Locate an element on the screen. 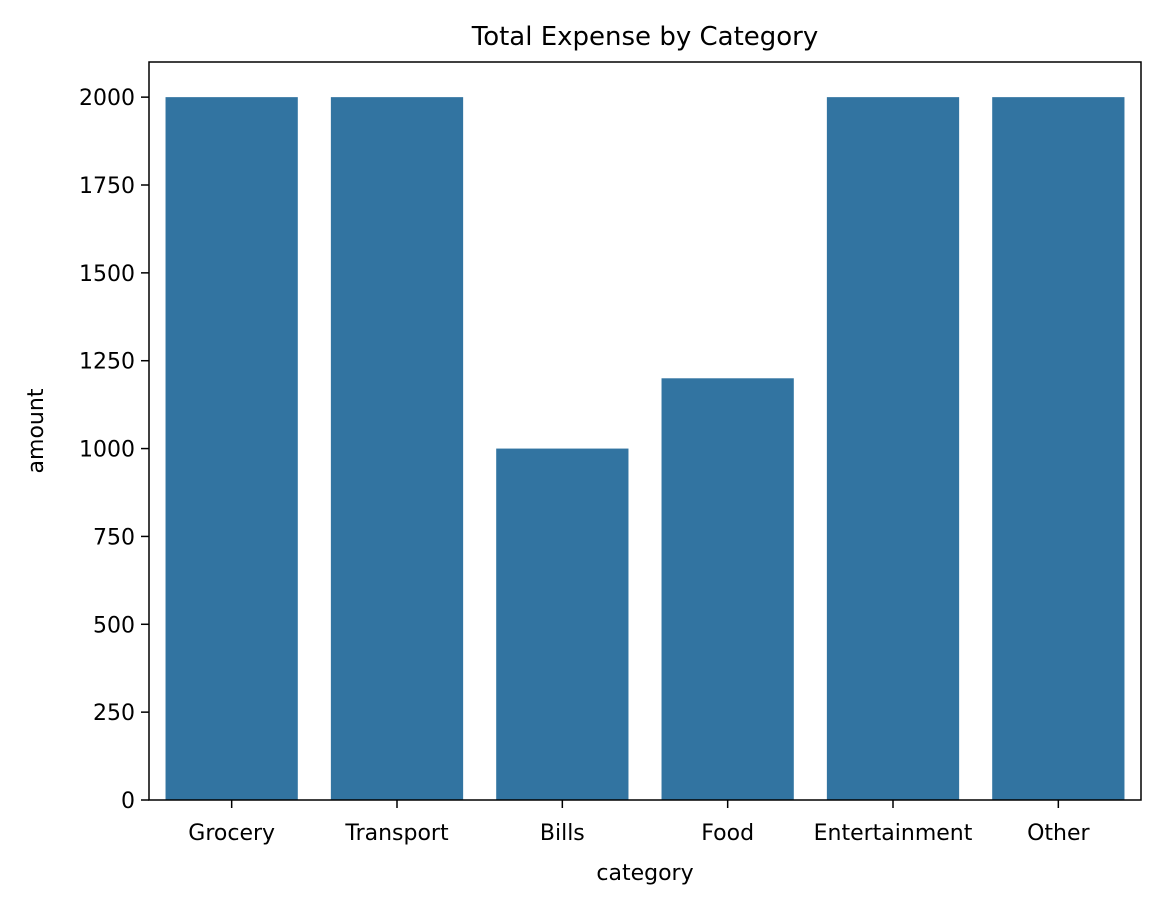 The width and height of the screenshot is (1161, 912). y-tick-label: 1250 is located at coordinates (107, 362).